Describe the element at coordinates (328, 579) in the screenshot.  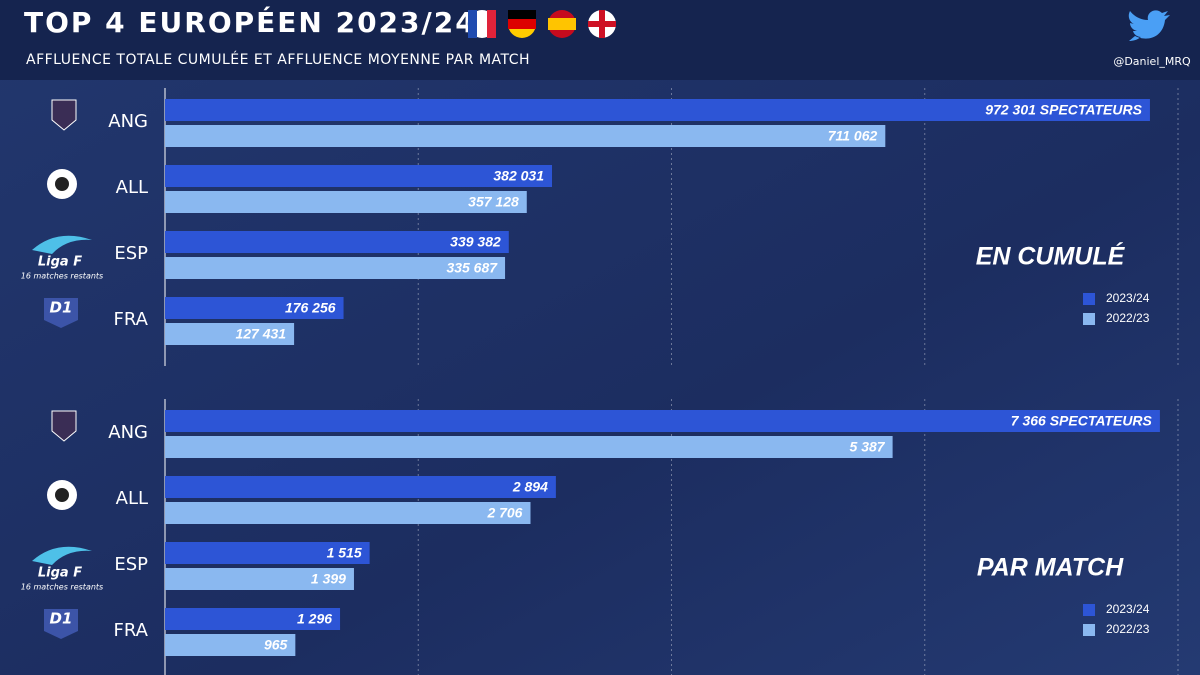
I see `value-label: 1 399` at that location.